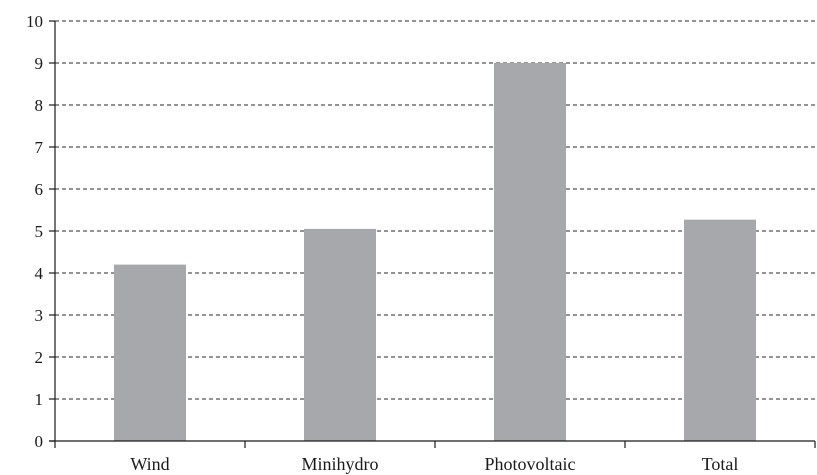 The height and width of the screenshot is (475, 817). I want to click on x-category-label-wind: Wind, so click(149, 464).